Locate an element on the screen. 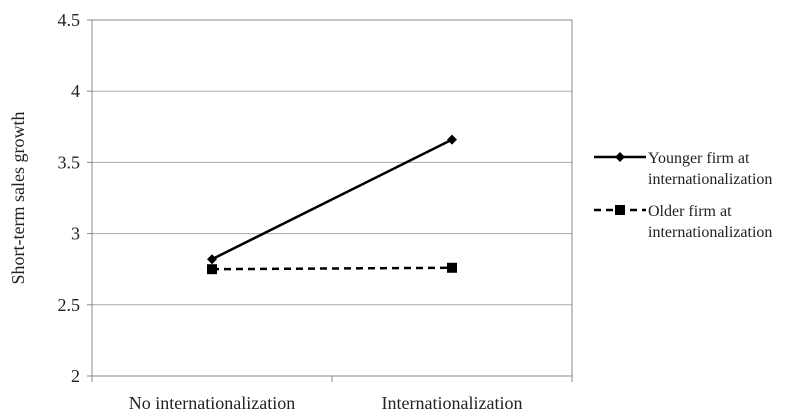 The height and width of the screenshot is (418, 796). legend-label: Older firm at is located at coordinates (690, 211).